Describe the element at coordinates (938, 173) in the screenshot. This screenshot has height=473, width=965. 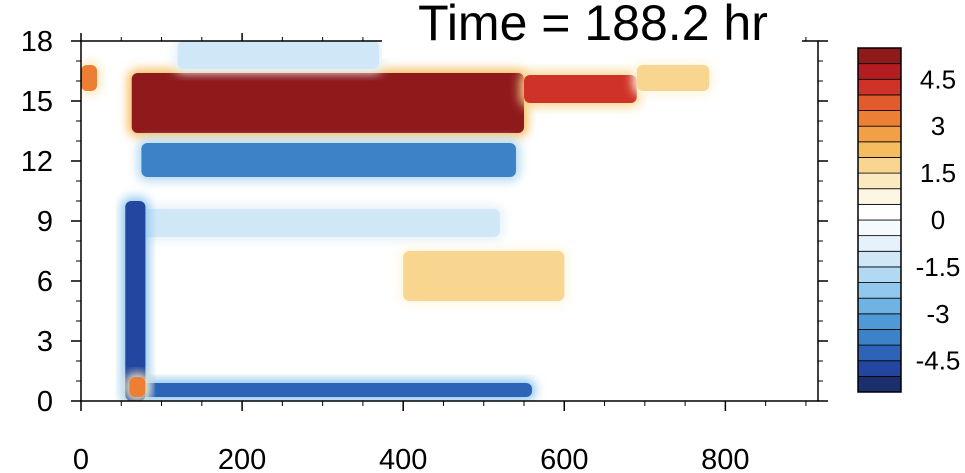
I see `colorbar-label: 1.5` at that location.